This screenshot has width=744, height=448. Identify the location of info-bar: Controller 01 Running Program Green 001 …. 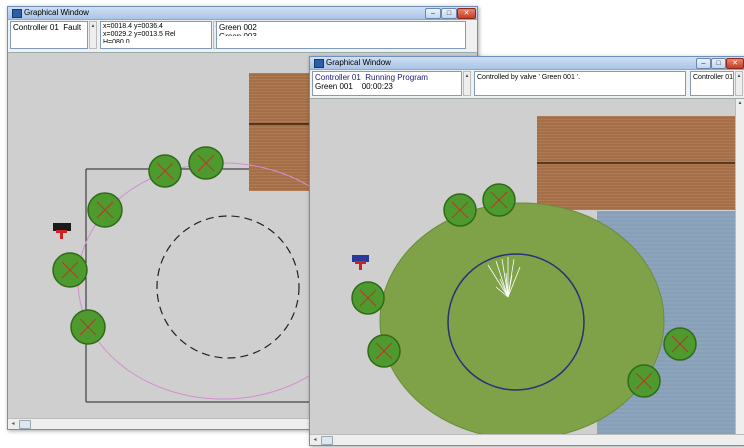
(527, 84).